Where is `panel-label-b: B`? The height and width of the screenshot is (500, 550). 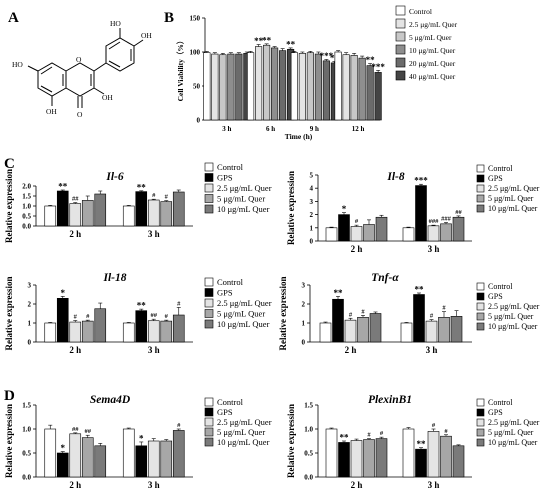 panel-label-b: B is located at coordinates (169, 18).